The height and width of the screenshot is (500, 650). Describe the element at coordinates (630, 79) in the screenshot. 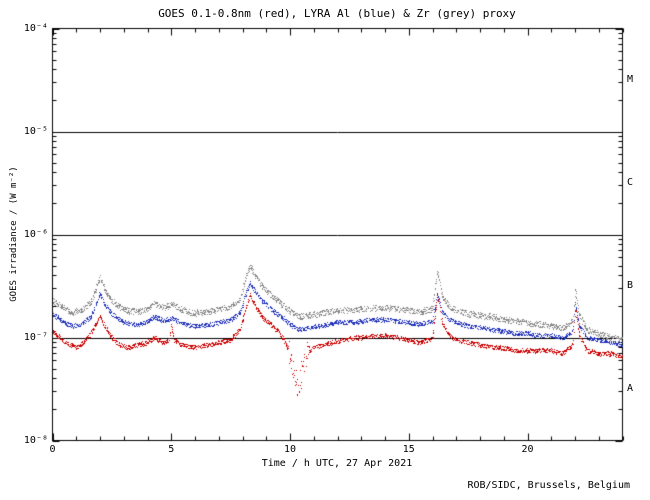

I see `flare-class-label-M: M` at that location.